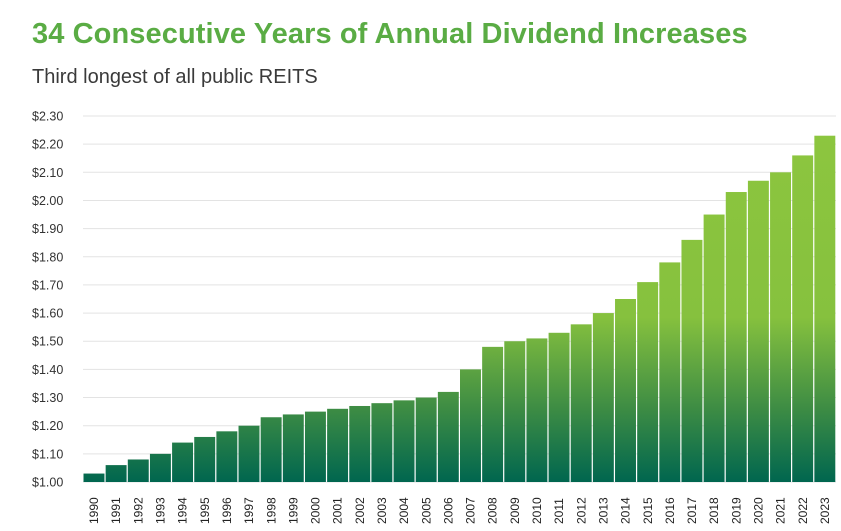 The image size is (841, 531). I want to click on bar-2012, so click(581, 403).